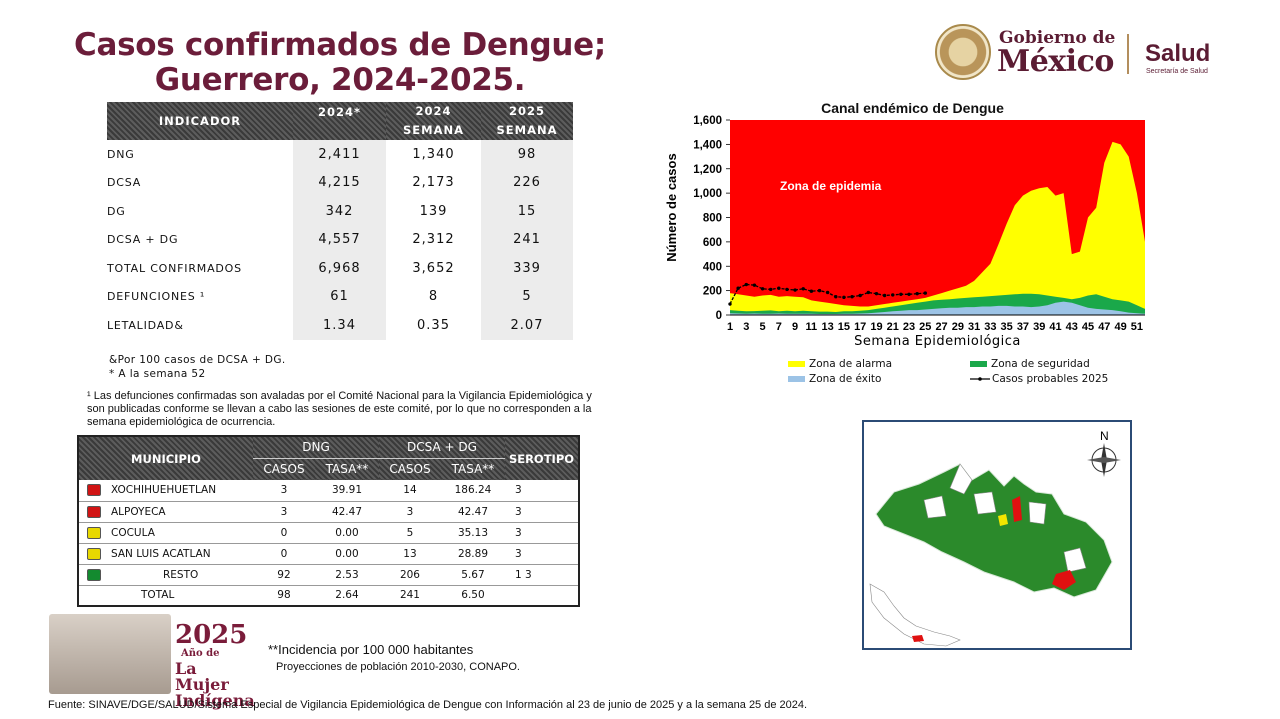 The image size is (1280, 719). What do you see at coordinates (433, 121) in the screenshot?
I see `header-2024-semana: 2024 SEMANA` at bounding box center [433, 121].